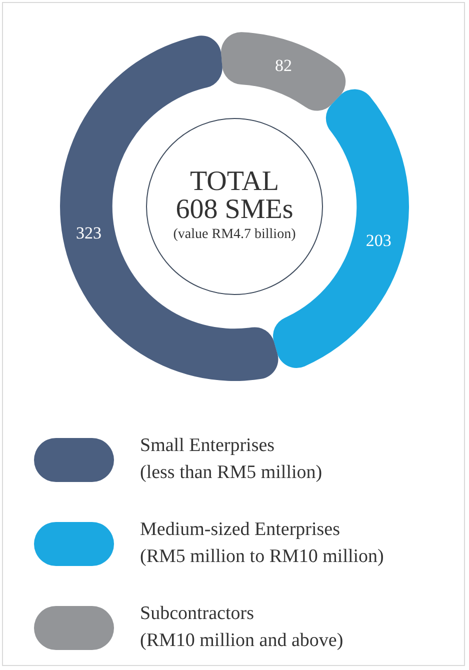 This screenshot has height=670, width=469. What do you see at coordinates (283, 65) in the screenshot?
I see `data-label: 82` at bounding box center [283, 65].